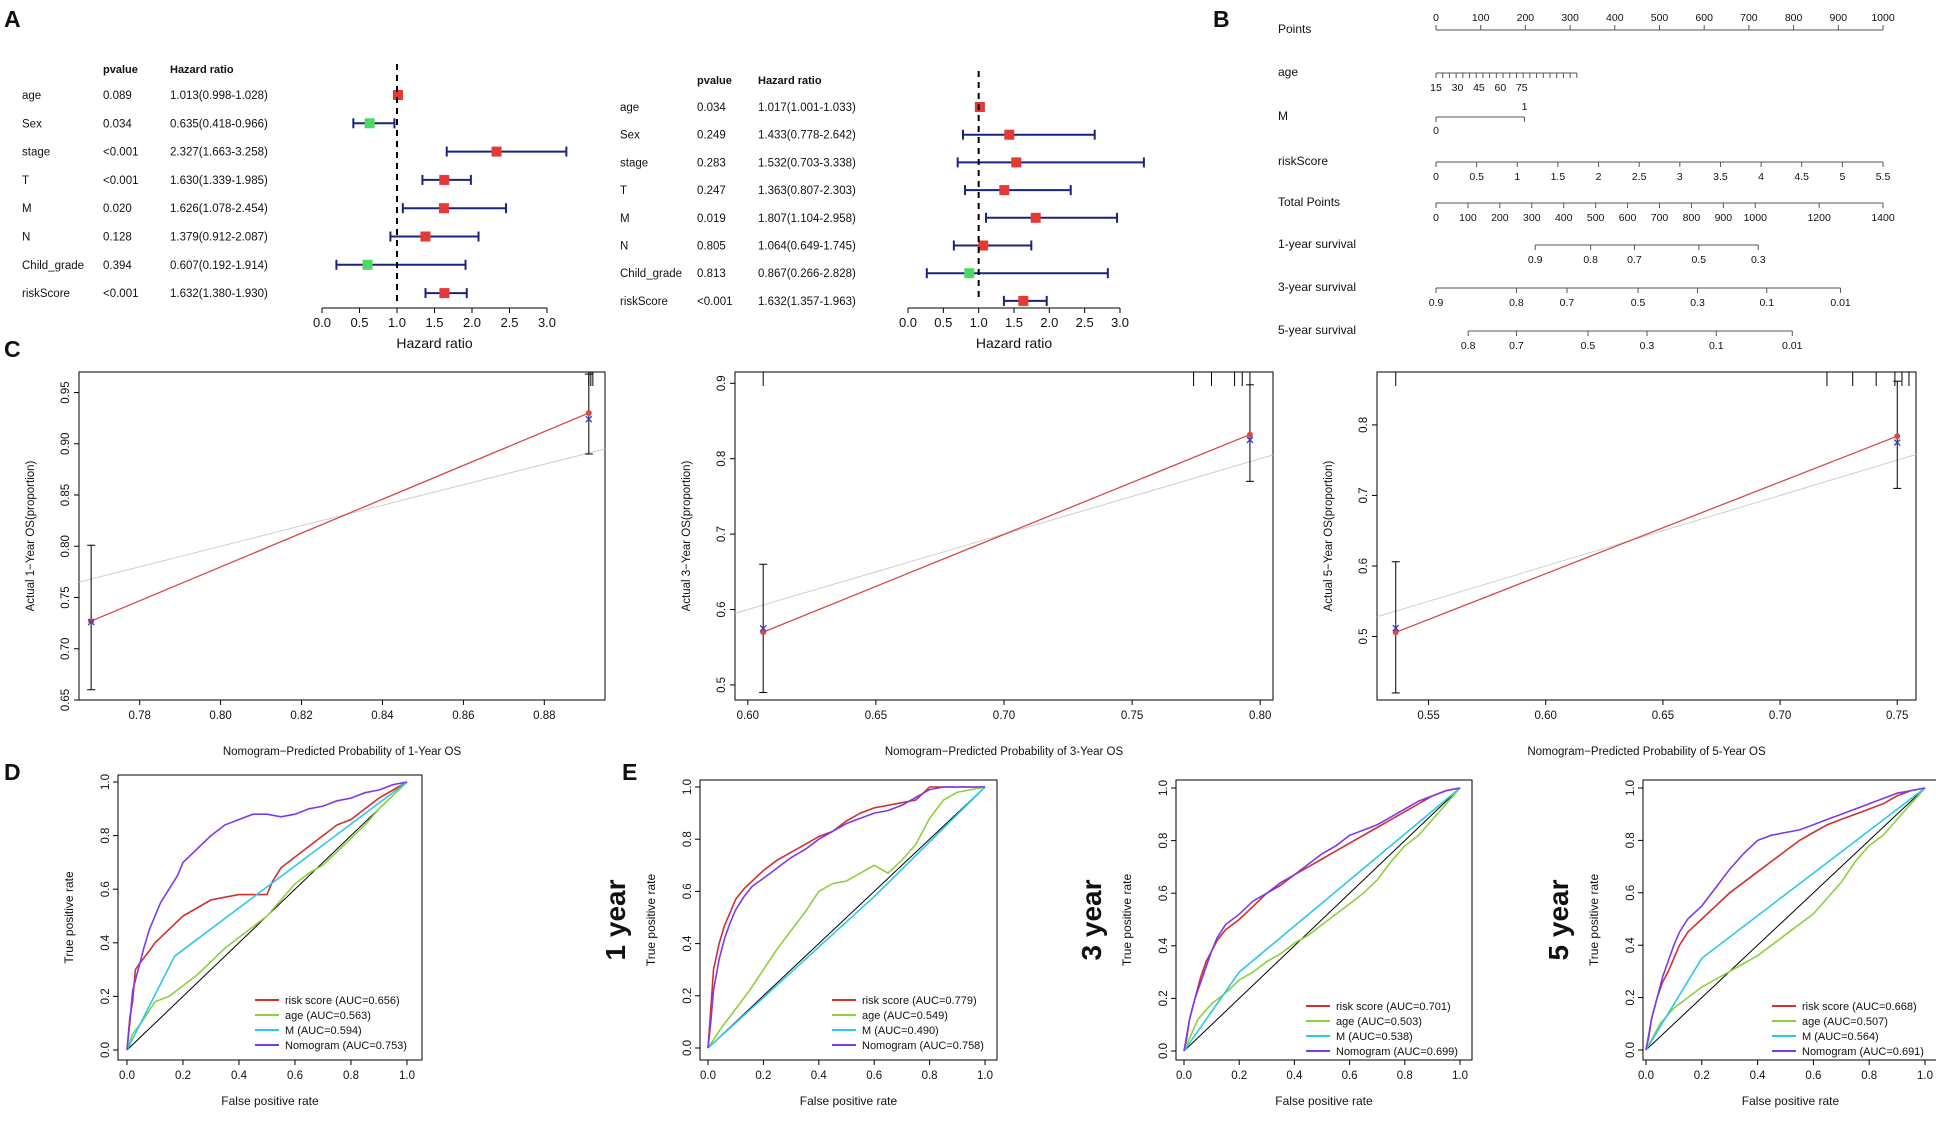  What do you see at coordinates (434, 343) in the screenshot?
I see `x-axis-title: Hazard ratio` at bounding box center [434, 343].